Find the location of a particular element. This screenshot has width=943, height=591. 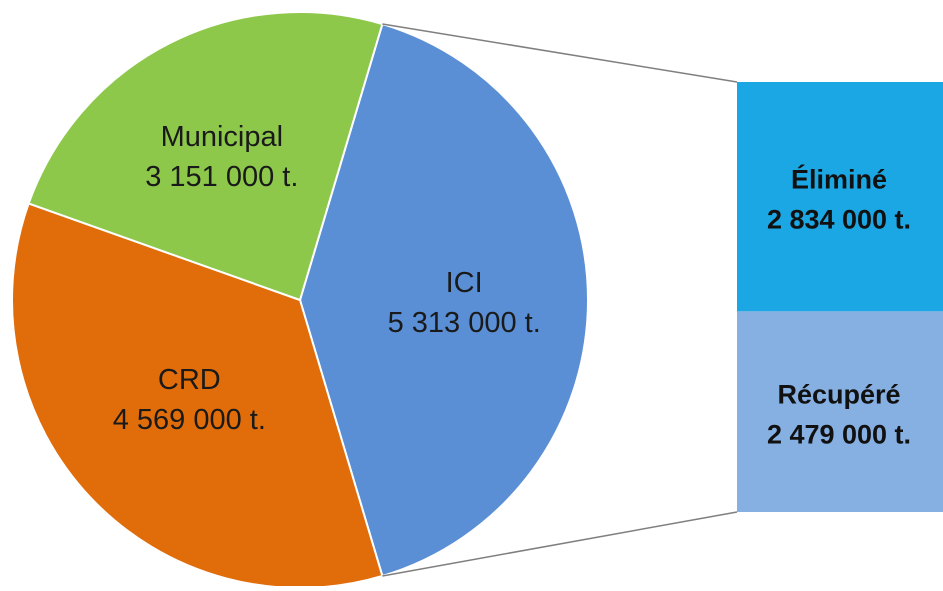

pie-label-municipal: Municipal is located at coordinates (222, 137).